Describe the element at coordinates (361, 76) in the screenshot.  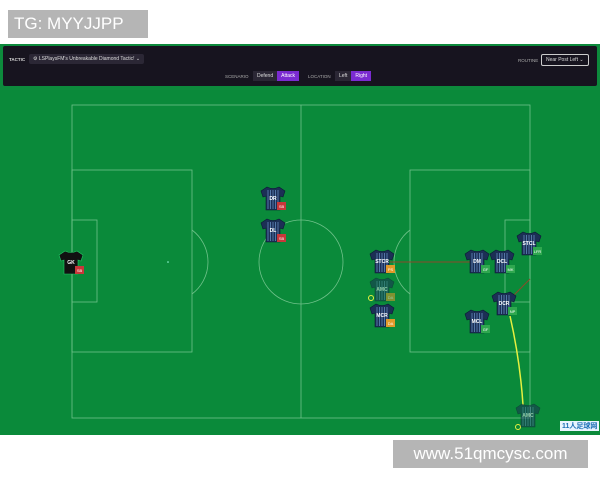
I see `location-right: Right` at that location.